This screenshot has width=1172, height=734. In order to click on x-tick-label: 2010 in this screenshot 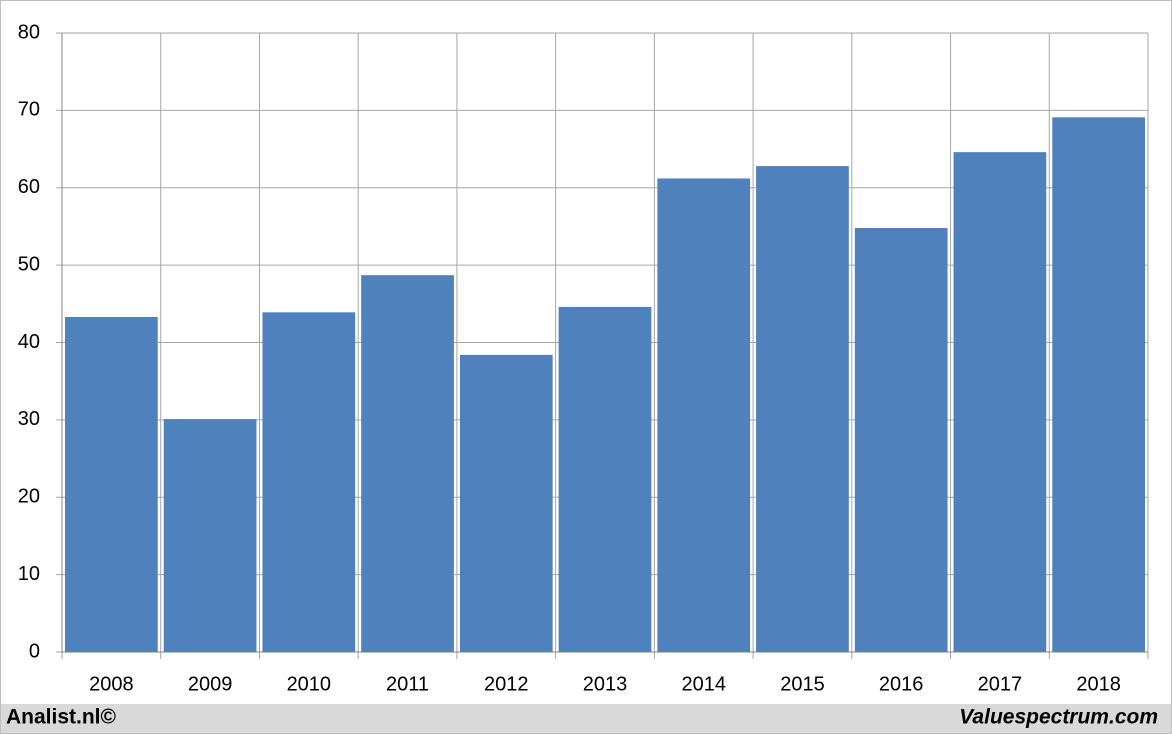, I will do `click(309, 684)`.